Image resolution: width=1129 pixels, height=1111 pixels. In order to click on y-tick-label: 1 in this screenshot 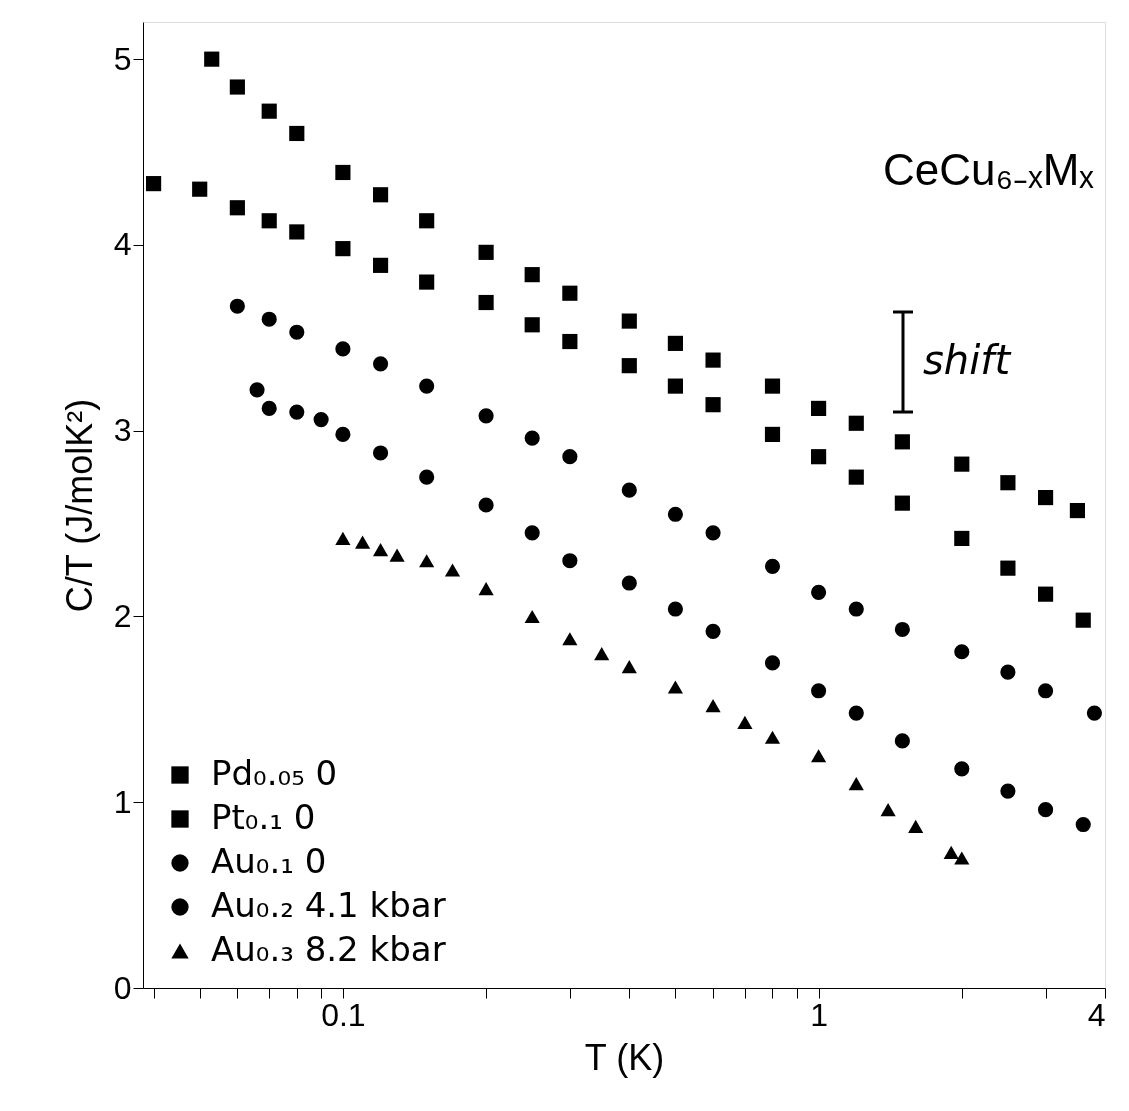, I will do `click(122, 801)`.